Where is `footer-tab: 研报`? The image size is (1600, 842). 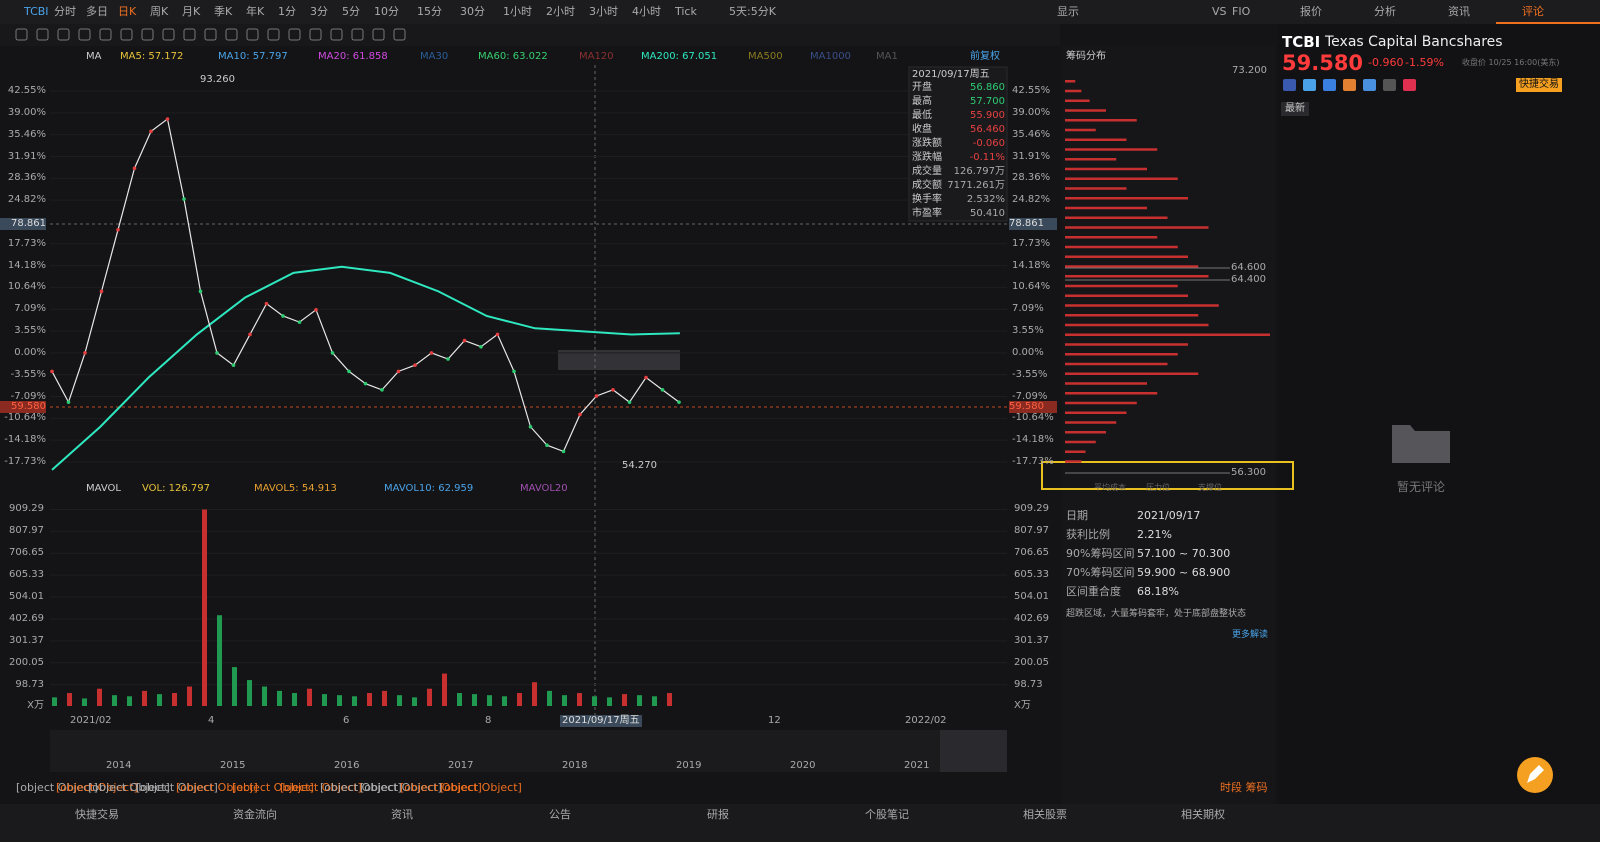
footer-tab: 研报 is located at coordinates (718, 814).